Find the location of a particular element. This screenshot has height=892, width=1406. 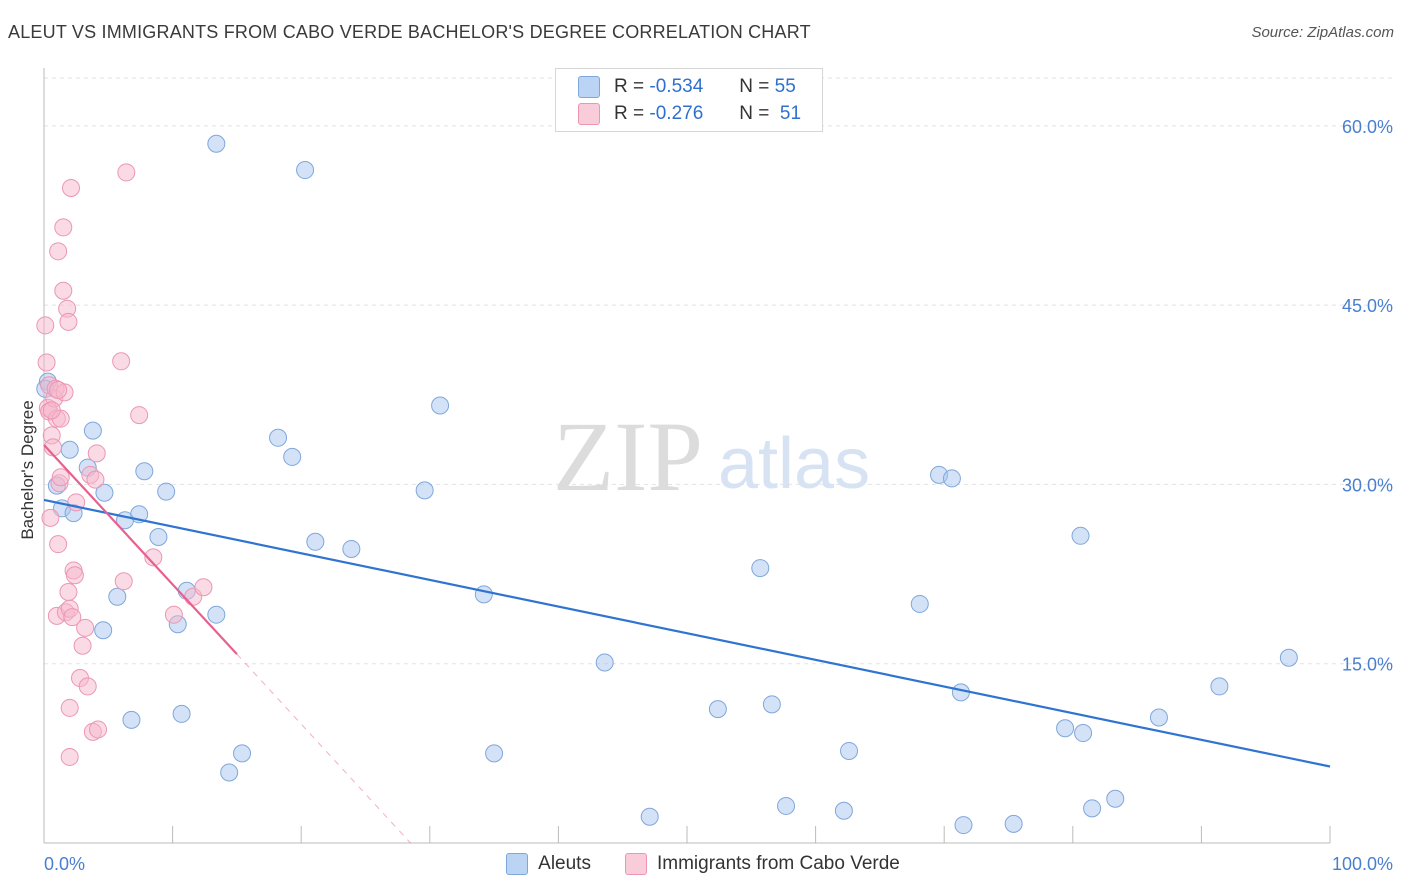

legend-r-value: -0.534 is located at coordinates (676, 86).